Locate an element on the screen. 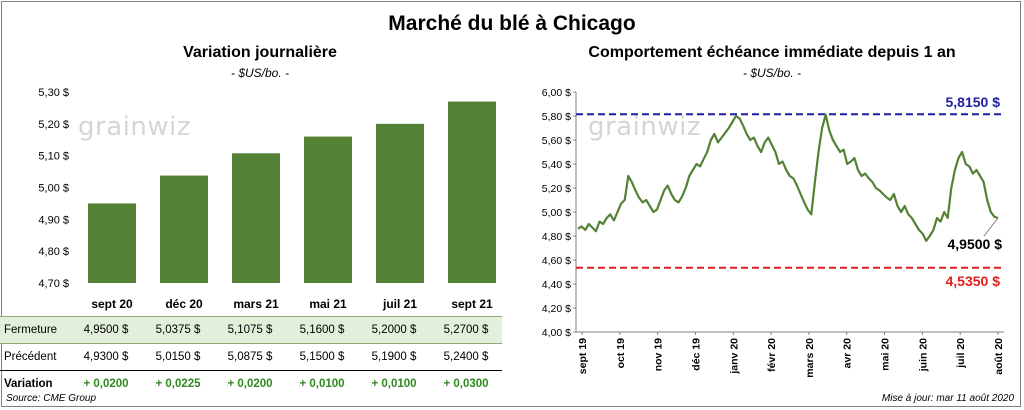  x-tick-label: avr 20 is located at coordinates (848, 353).